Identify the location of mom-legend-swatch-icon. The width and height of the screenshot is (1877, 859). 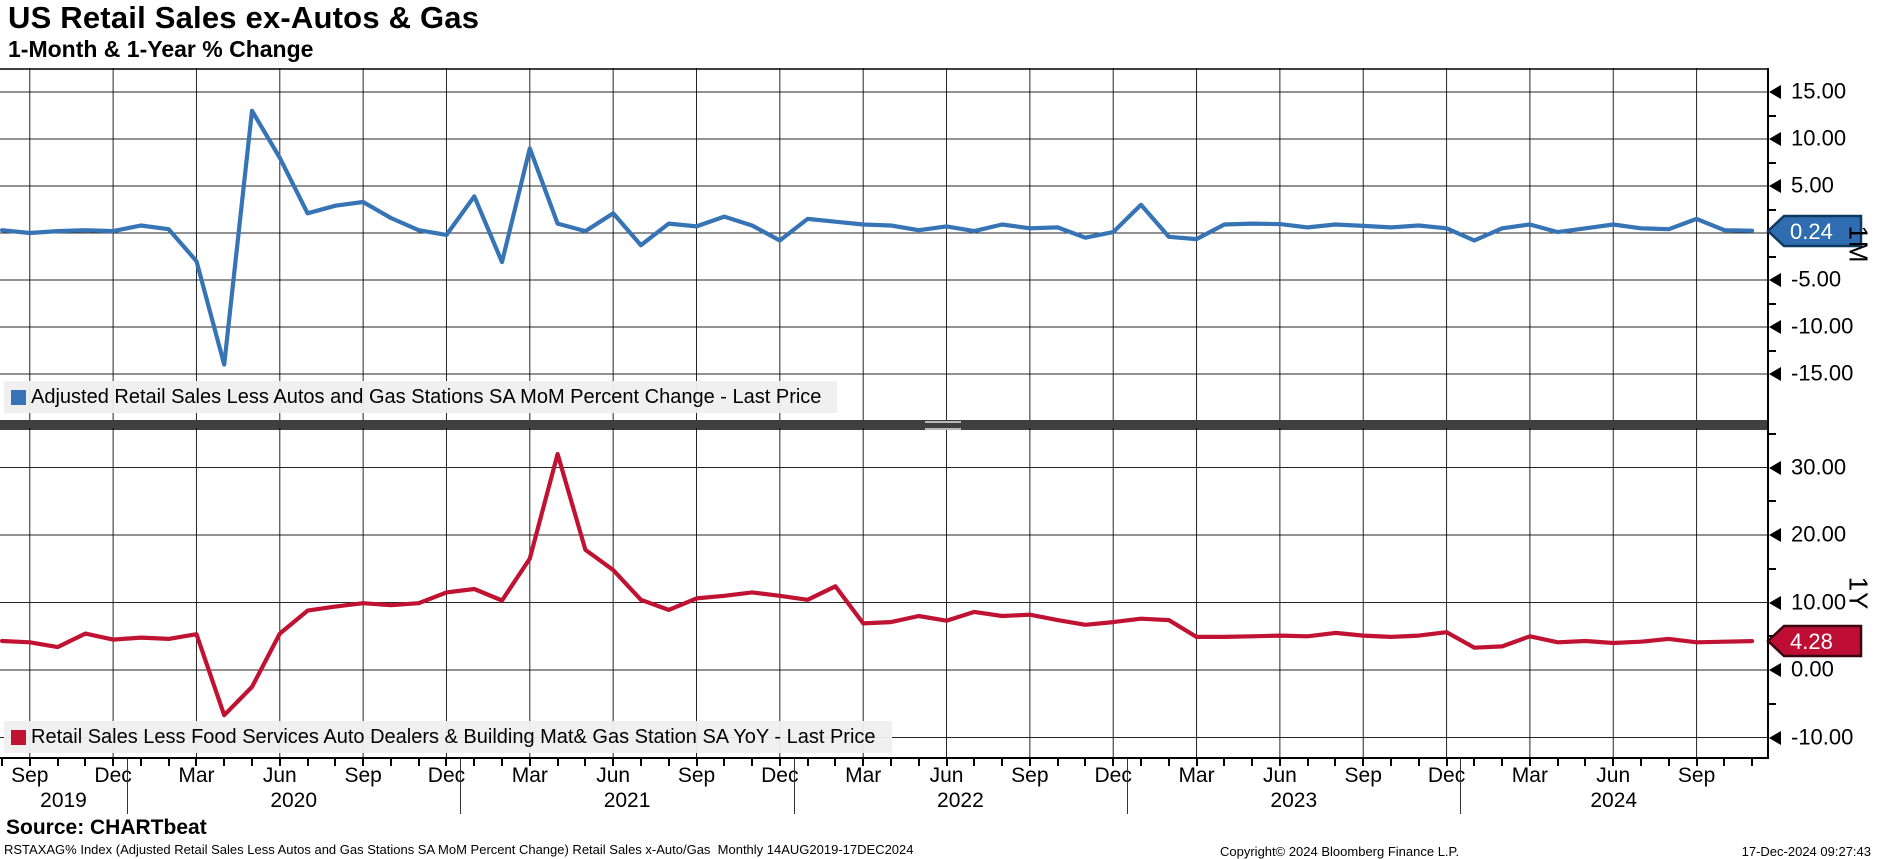
(18, 397).